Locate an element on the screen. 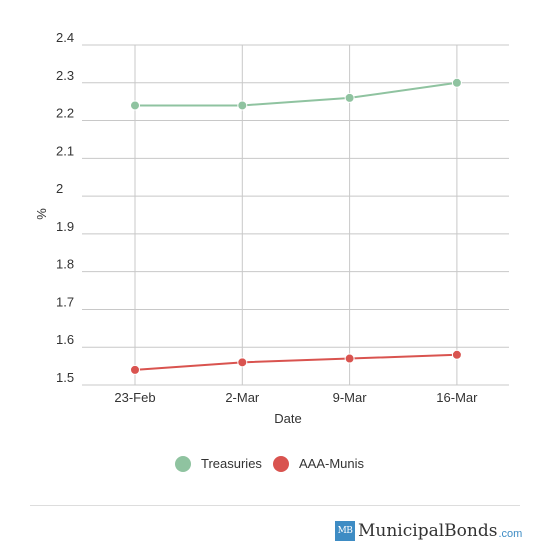 This screenshot has width=550, height=559. legend-label: Treasuries is located at coordinates (231, 463).